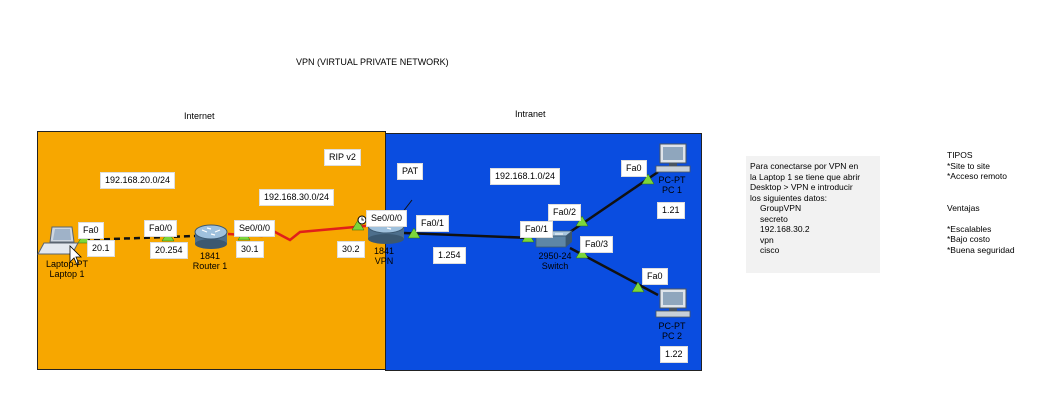 The image size is (1056, 401). What do you see at coordinates (672, 336) in the screenshot?
I see `device-name-pc2: PC 2` at bounding box center [672, 336].